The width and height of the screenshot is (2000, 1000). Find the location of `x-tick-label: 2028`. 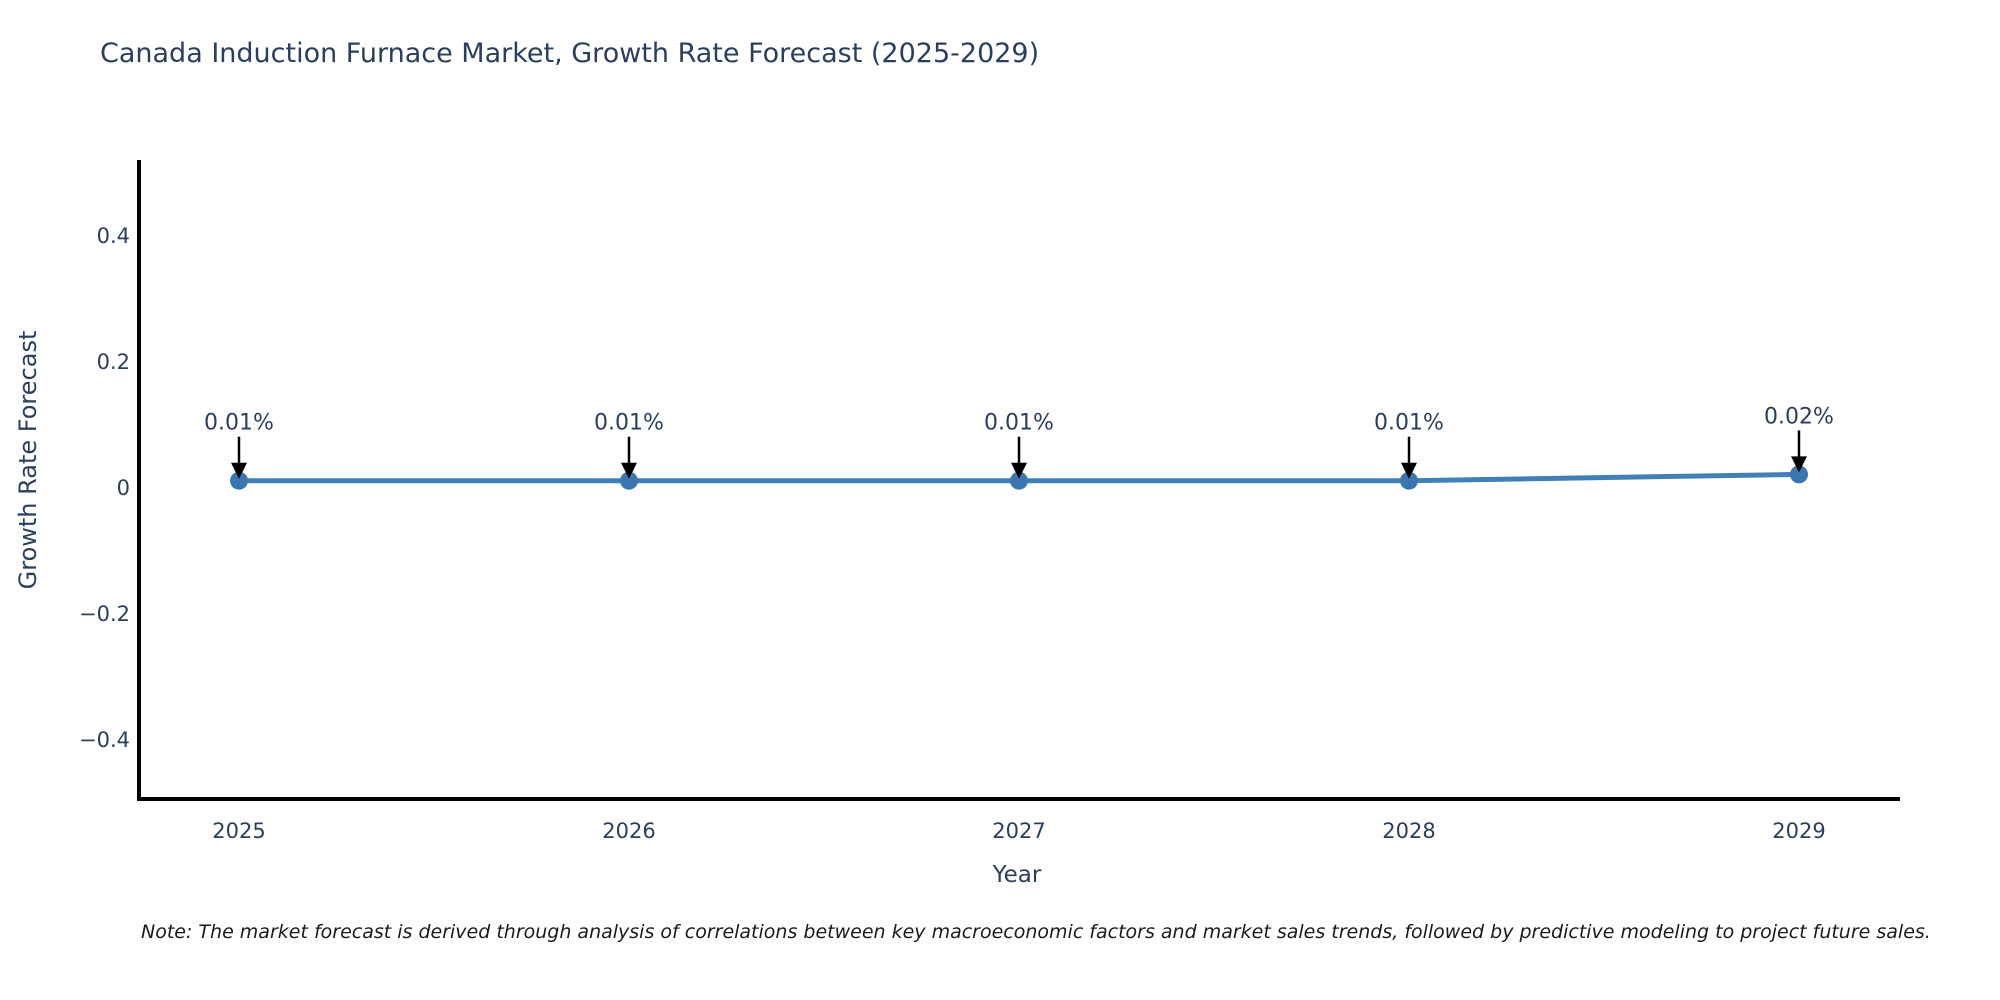

x-tick-label: 2028 is located at coordinates (1408, 831).